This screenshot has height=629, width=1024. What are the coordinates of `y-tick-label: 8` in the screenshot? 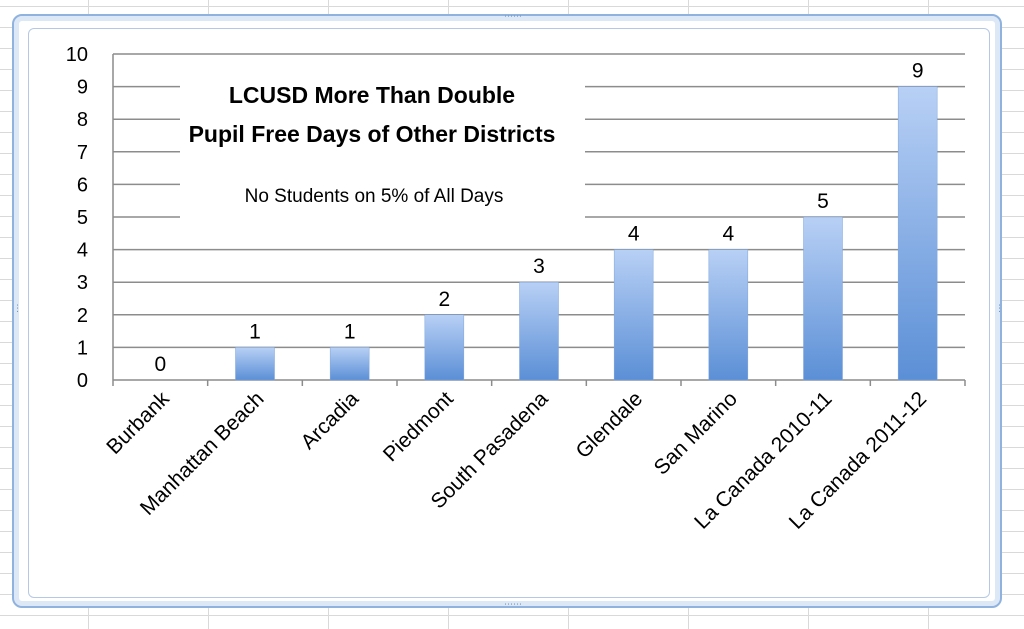 It's located at (82, 120).